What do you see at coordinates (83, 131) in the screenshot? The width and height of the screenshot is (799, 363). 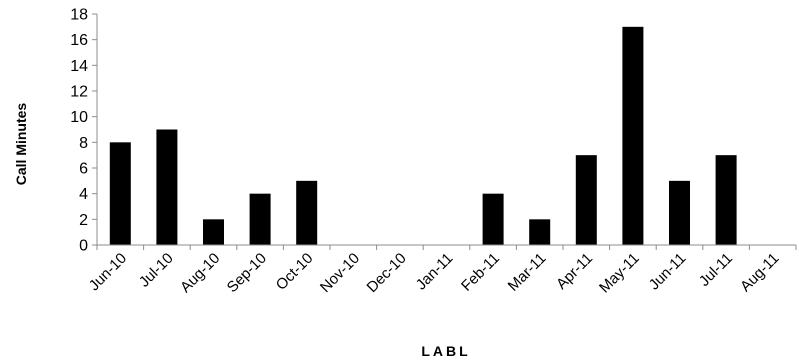 I see `y-axis-ticks: 0 2 4 6 8 10 12 14 16 18` at bounding box center [83, 131].